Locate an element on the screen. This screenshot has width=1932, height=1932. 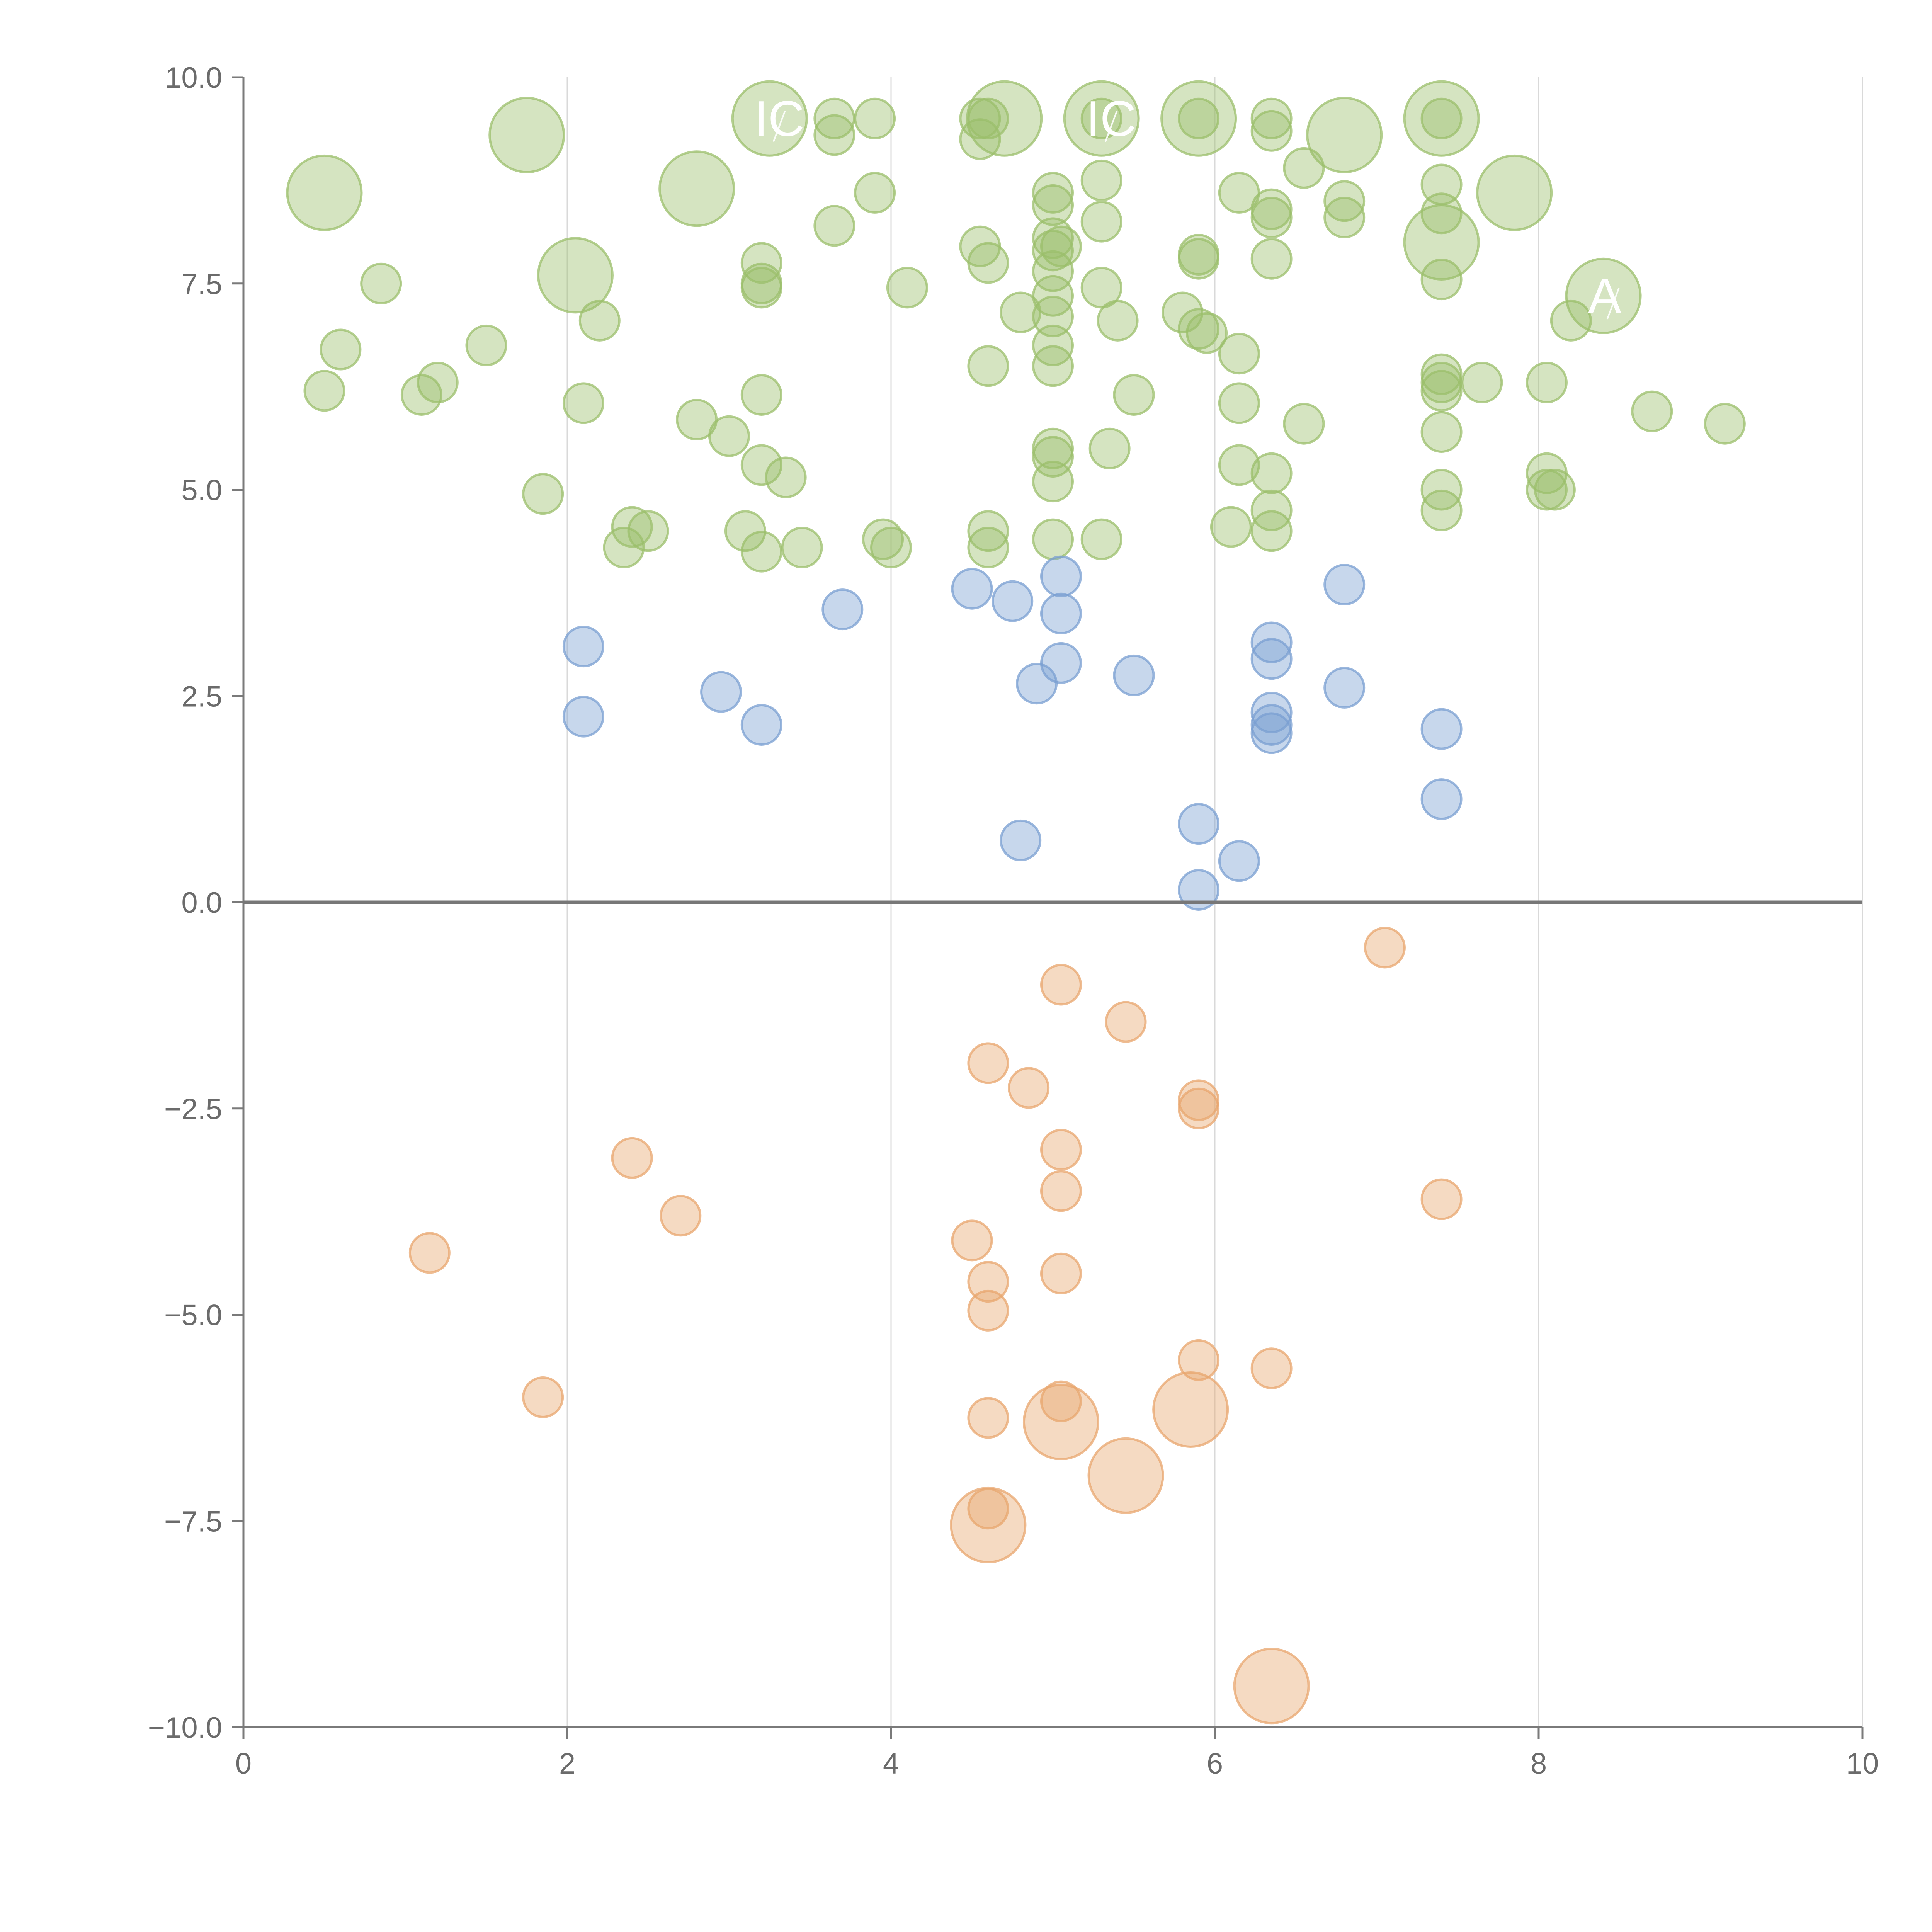
x-tick-label: 10 is located at coordinates (1863, 1764).